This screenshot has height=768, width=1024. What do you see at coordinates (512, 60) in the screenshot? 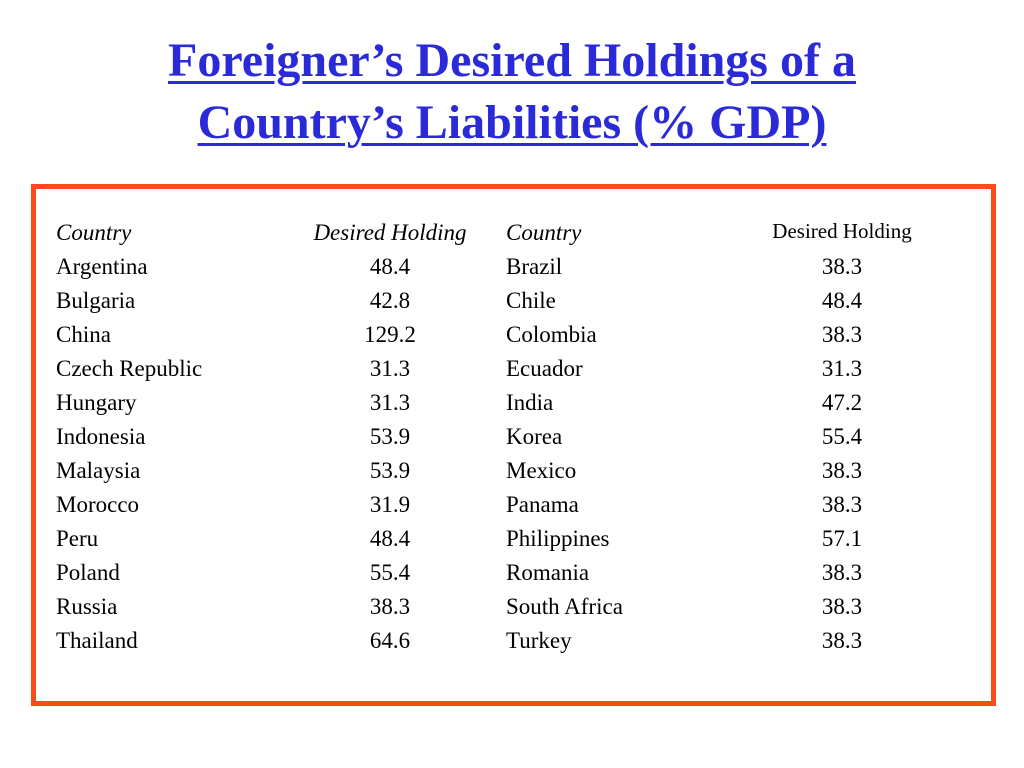
I see `slide-title-line-1: Foreigner’s Desired Holdings of a` at bounding box center [512, 60].